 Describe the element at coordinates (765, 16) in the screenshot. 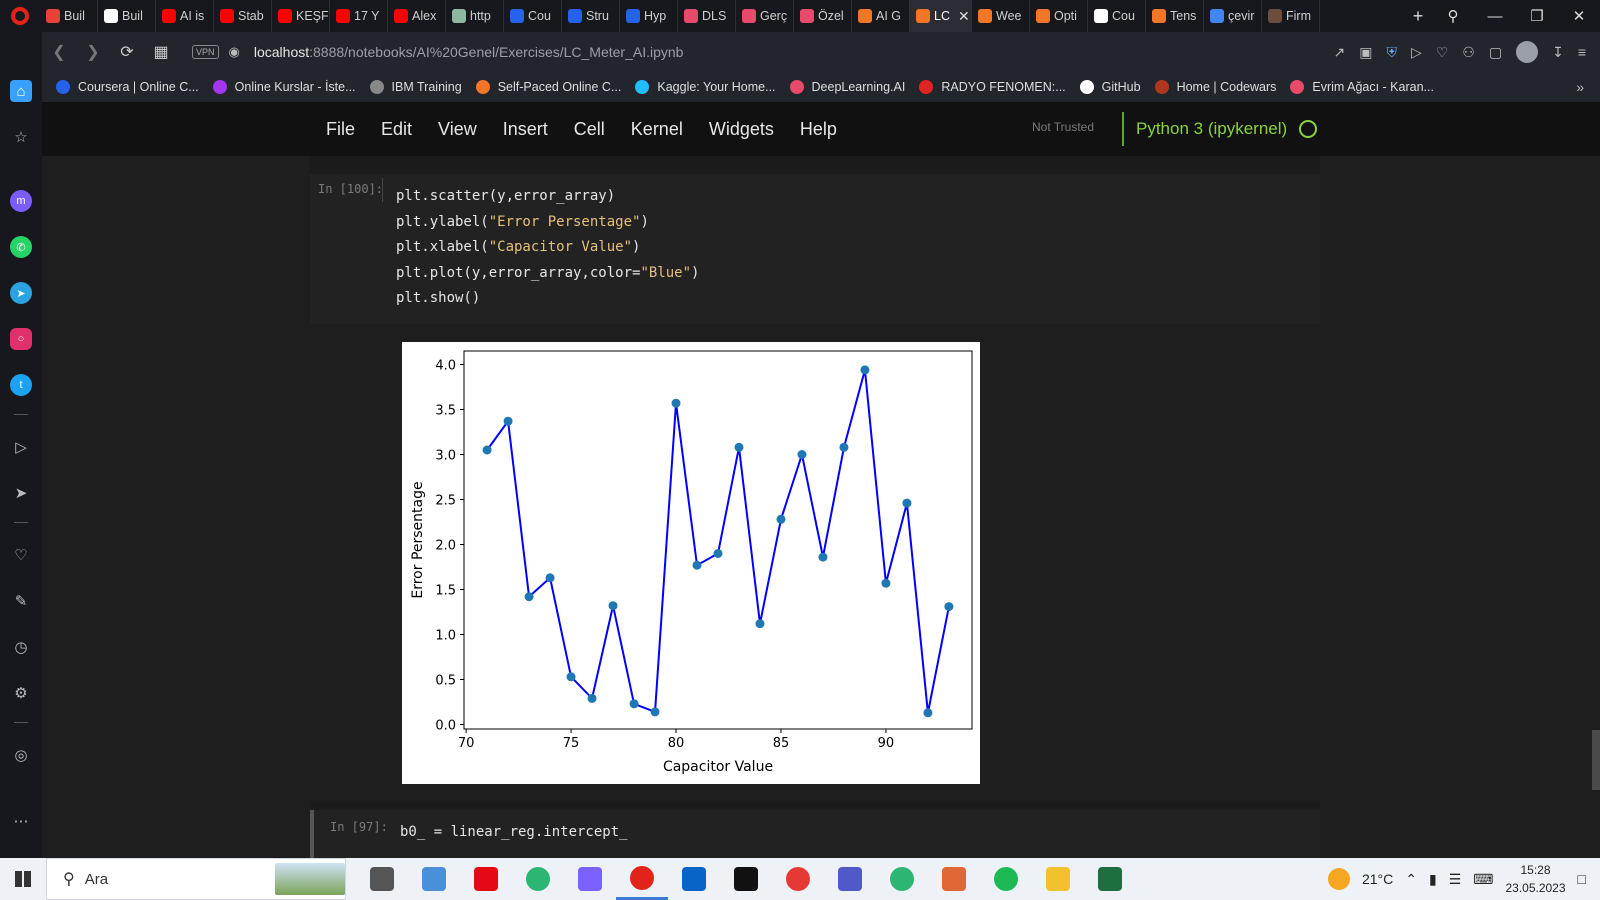

I see `browser-tab: Gerç` at that location.